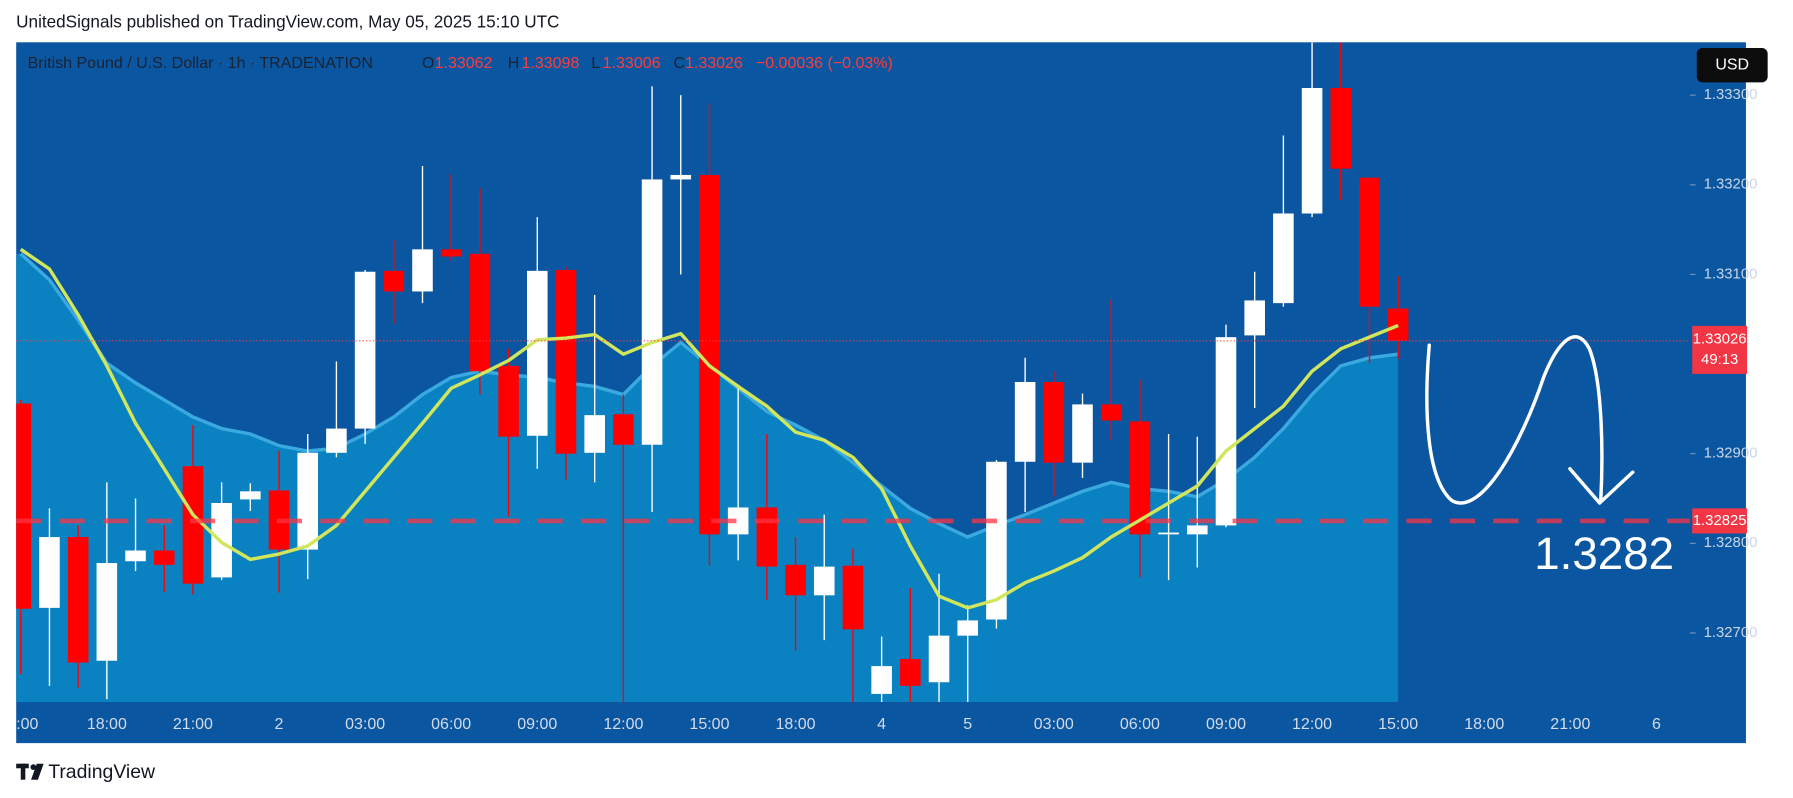  Describe the element at coordinates (632, 63) in the screenshot. I see `ohlc-value: 1.33006` at that location.